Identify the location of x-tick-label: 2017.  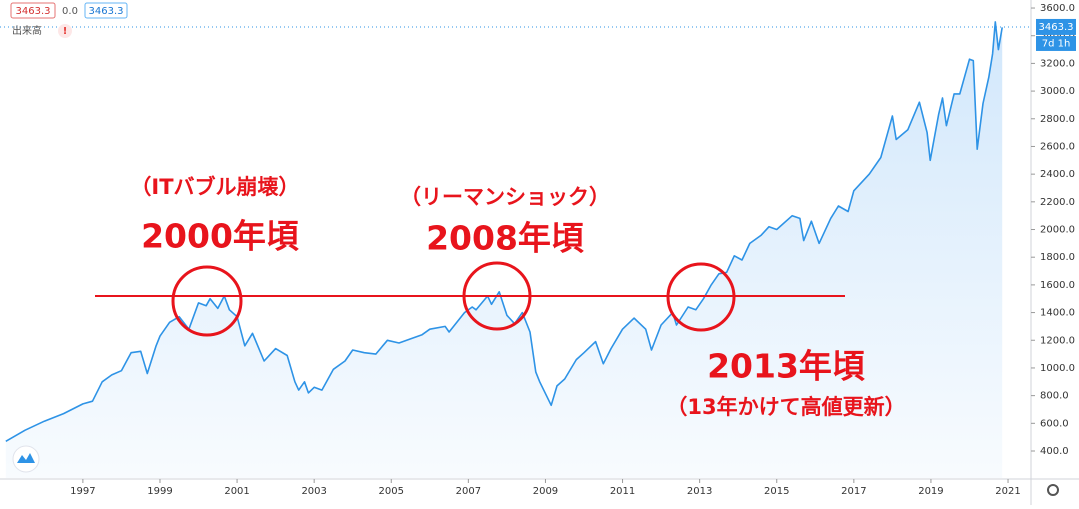
(853, 491).